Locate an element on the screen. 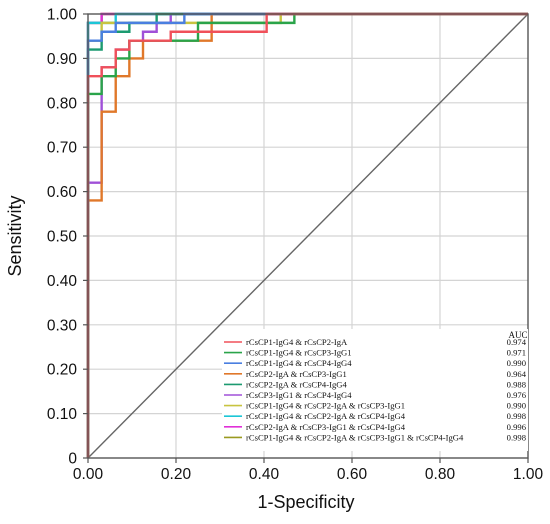 This screenshot has height=524, width=550. y-tick-label: 0 is located at coordinates (72, 459).